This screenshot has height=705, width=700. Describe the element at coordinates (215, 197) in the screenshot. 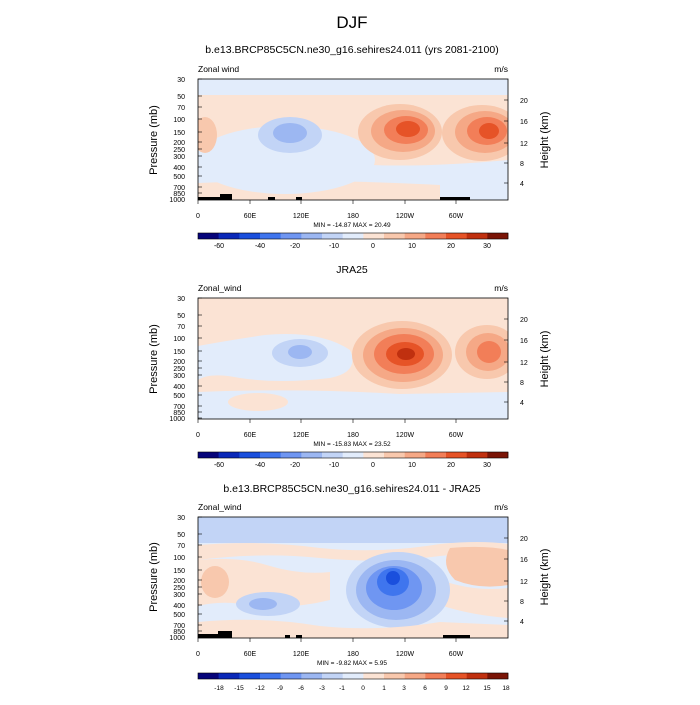

I see `panel-1-topography` at that location.